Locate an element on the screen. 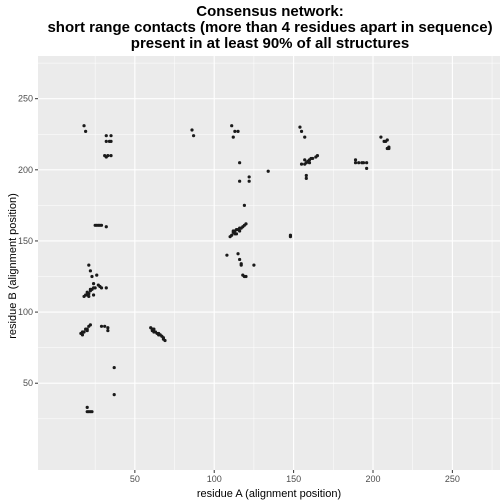 Image resolution: width=504 pixels, height=504 pixels. x-axis-label: residue A (alignment position) is located at coordinates (269, 494).